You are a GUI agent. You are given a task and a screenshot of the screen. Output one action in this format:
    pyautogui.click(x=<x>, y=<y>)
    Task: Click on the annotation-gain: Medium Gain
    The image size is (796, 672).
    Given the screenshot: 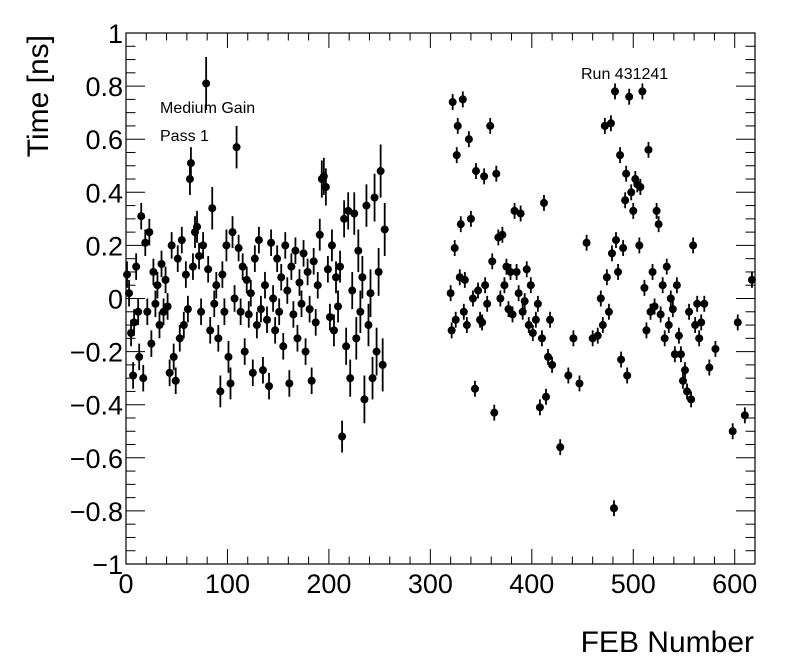 What is the action you would take?
    pyautogui.click(x=207, y=108)
    